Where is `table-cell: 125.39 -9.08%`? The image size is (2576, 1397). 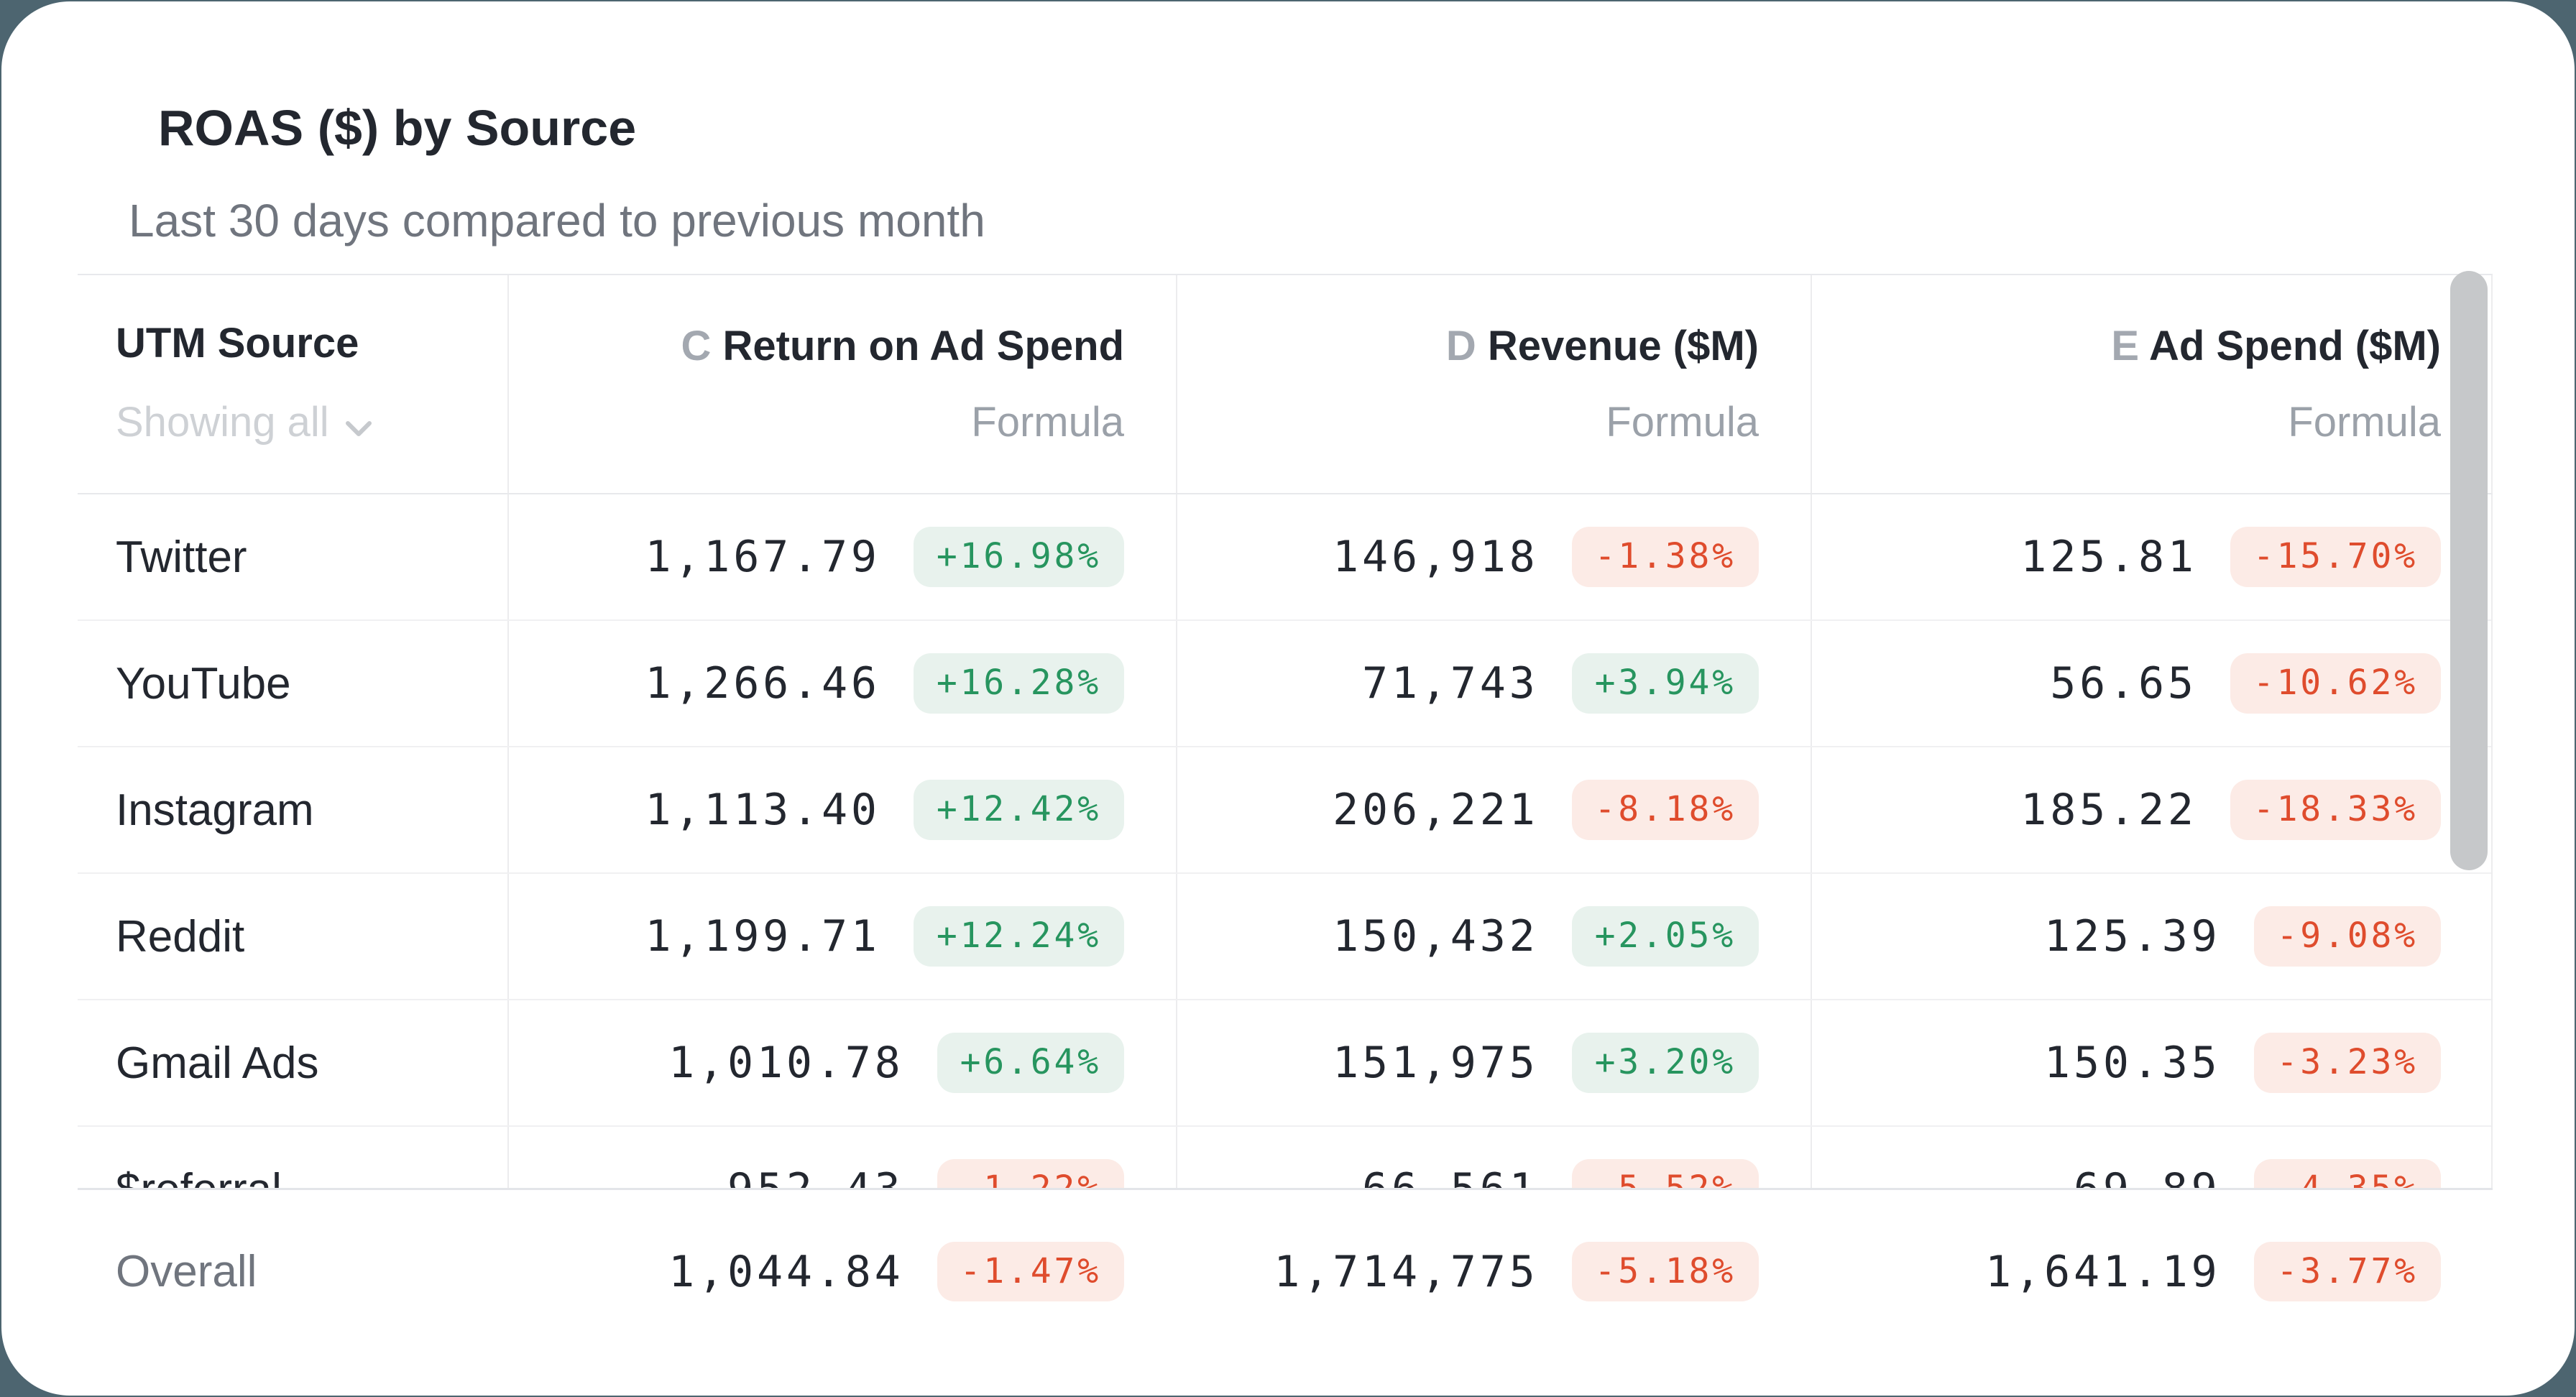 table-cell: 125.39 -9.08% is located at coordinates (2151, 936).